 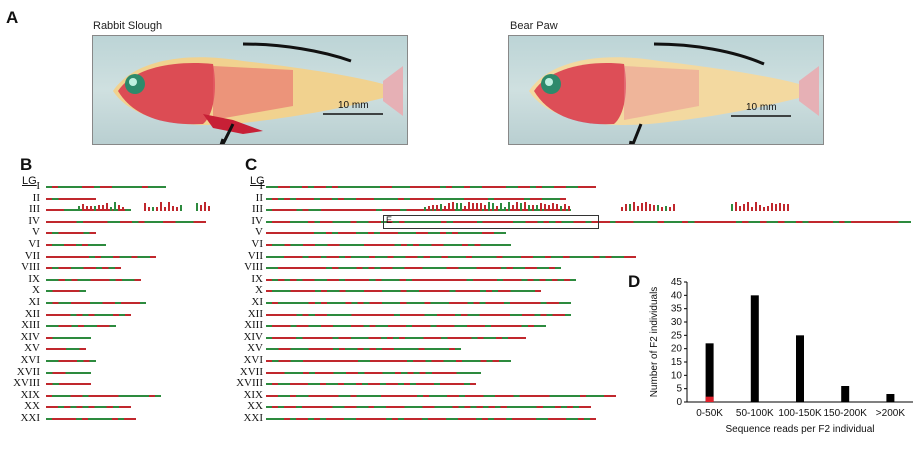 What do you see at coordinates (353, 105) in the screenshot?
I see `scale-bar-label-left: 10 mm` at bounding box center [353, 105].